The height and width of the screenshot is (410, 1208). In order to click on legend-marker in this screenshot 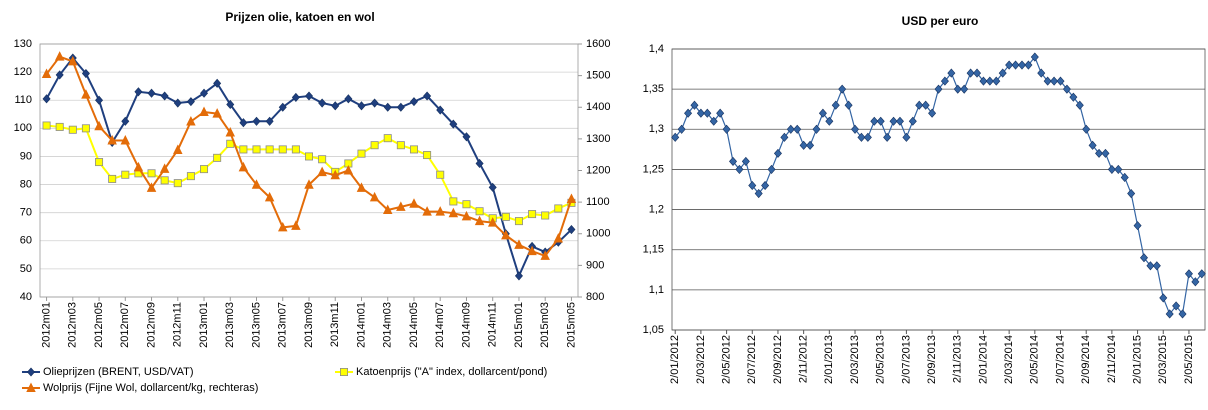, I will do `click(31, 372)`.